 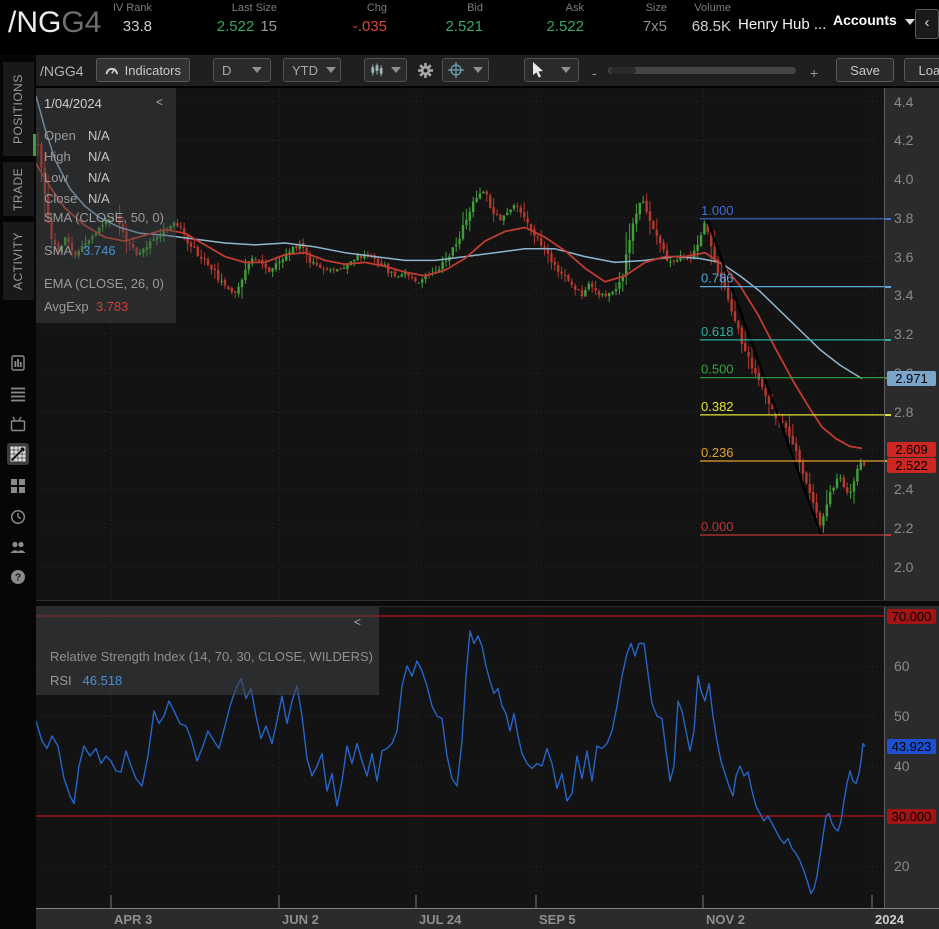 What do you see at coordinates (18, 363) in the screenshot?
I see `ledger-icon` at bounding box center [18, 363].